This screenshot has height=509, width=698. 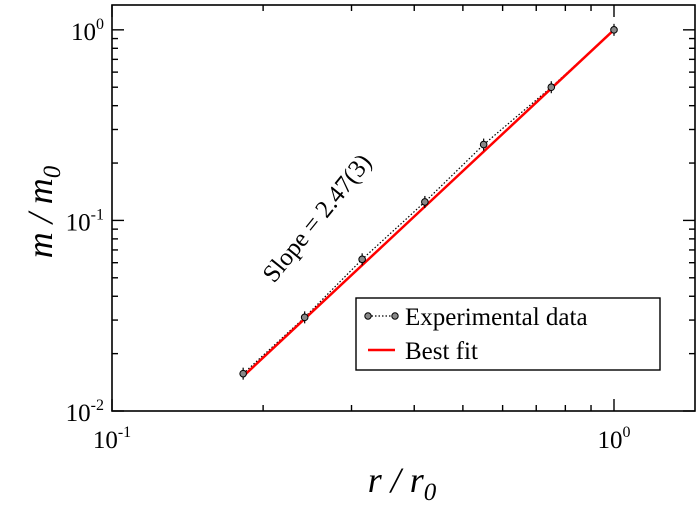 I want to click on x-axis-title-main: r / r, so click(x=396, y=480).